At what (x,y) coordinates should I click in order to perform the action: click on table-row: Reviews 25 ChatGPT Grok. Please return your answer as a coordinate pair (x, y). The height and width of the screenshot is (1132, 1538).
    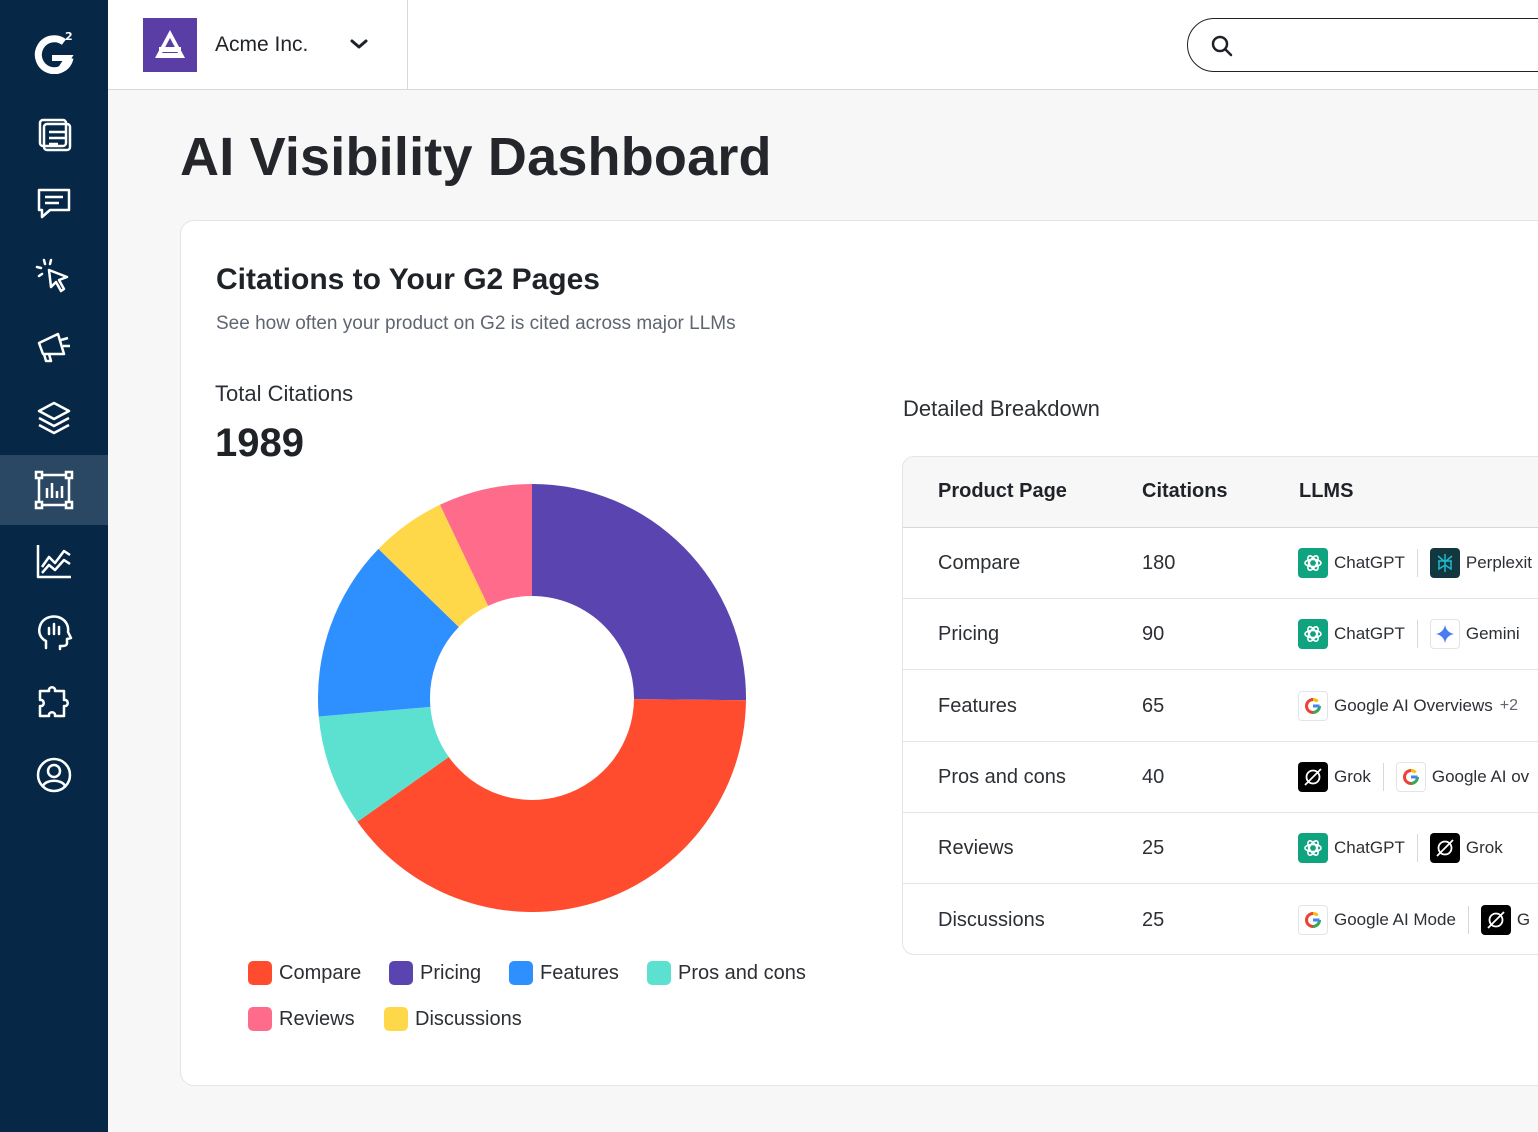
    Looking at the image, I should click on (1220, 849).